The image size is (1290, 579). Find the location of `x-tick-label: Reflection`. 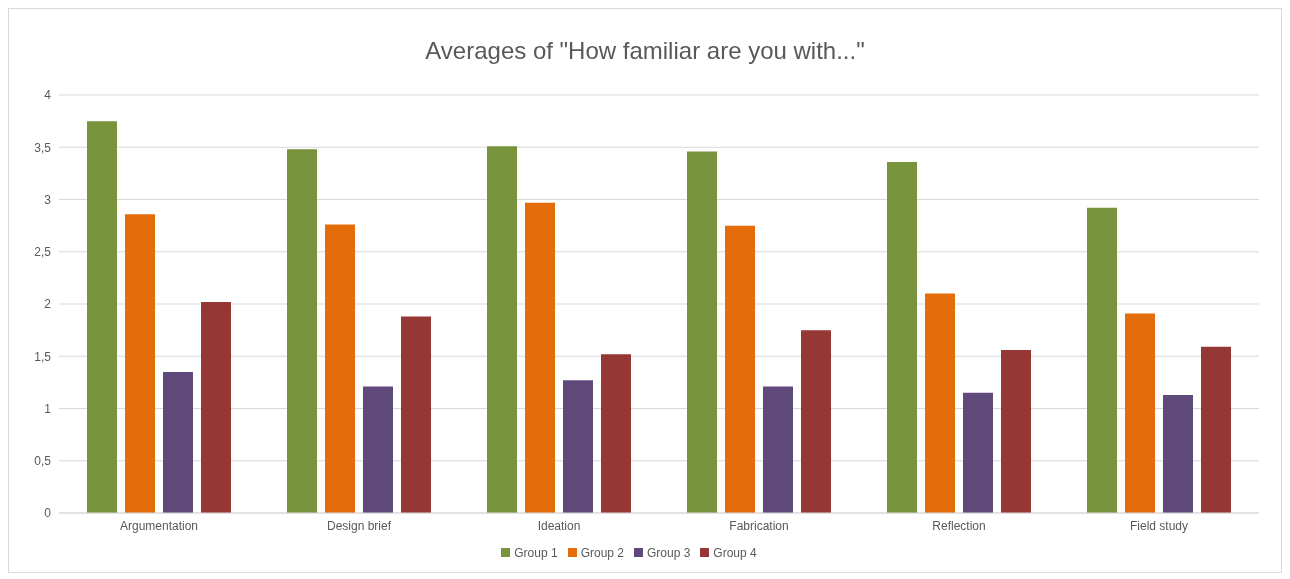

x-tick-label: Reflection is located at coordinates (959, 525).